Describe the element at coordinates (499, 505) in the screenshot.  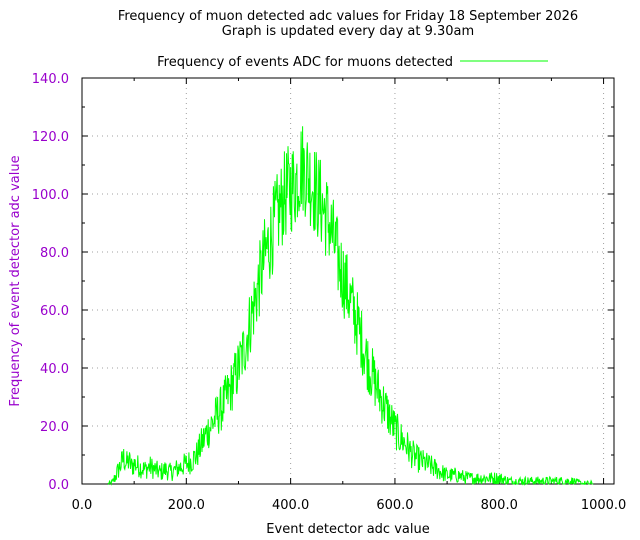
I see `x-tick-label: 800.0` at that location.